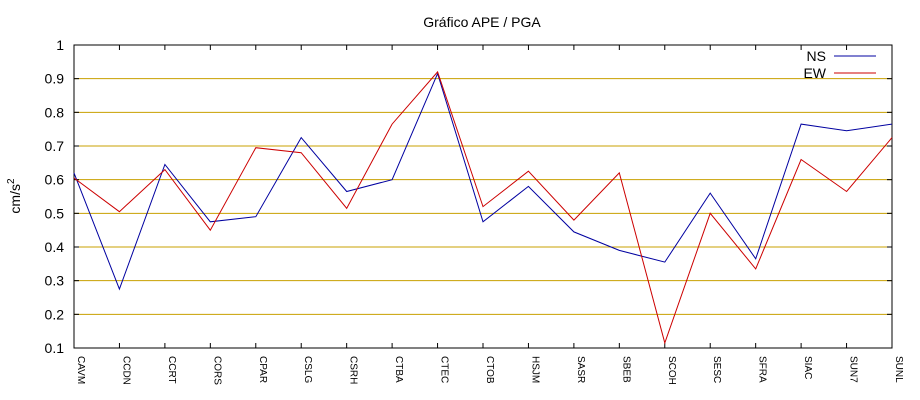 This screenshot has width=920, height=400. I want to click on x-tick-label: HSJM, so click(534, 369).